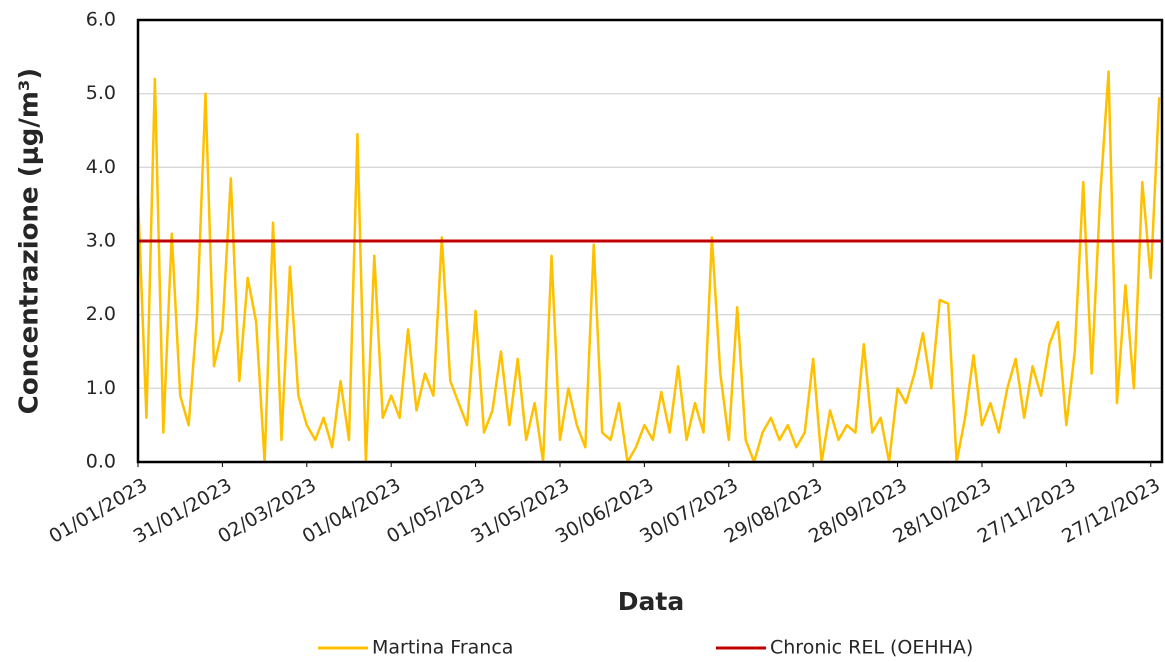  Describe the element at coordinates (871, 648) in the screenshot. I see `legend-label: Chronic REL (OEHHA)` at that location.